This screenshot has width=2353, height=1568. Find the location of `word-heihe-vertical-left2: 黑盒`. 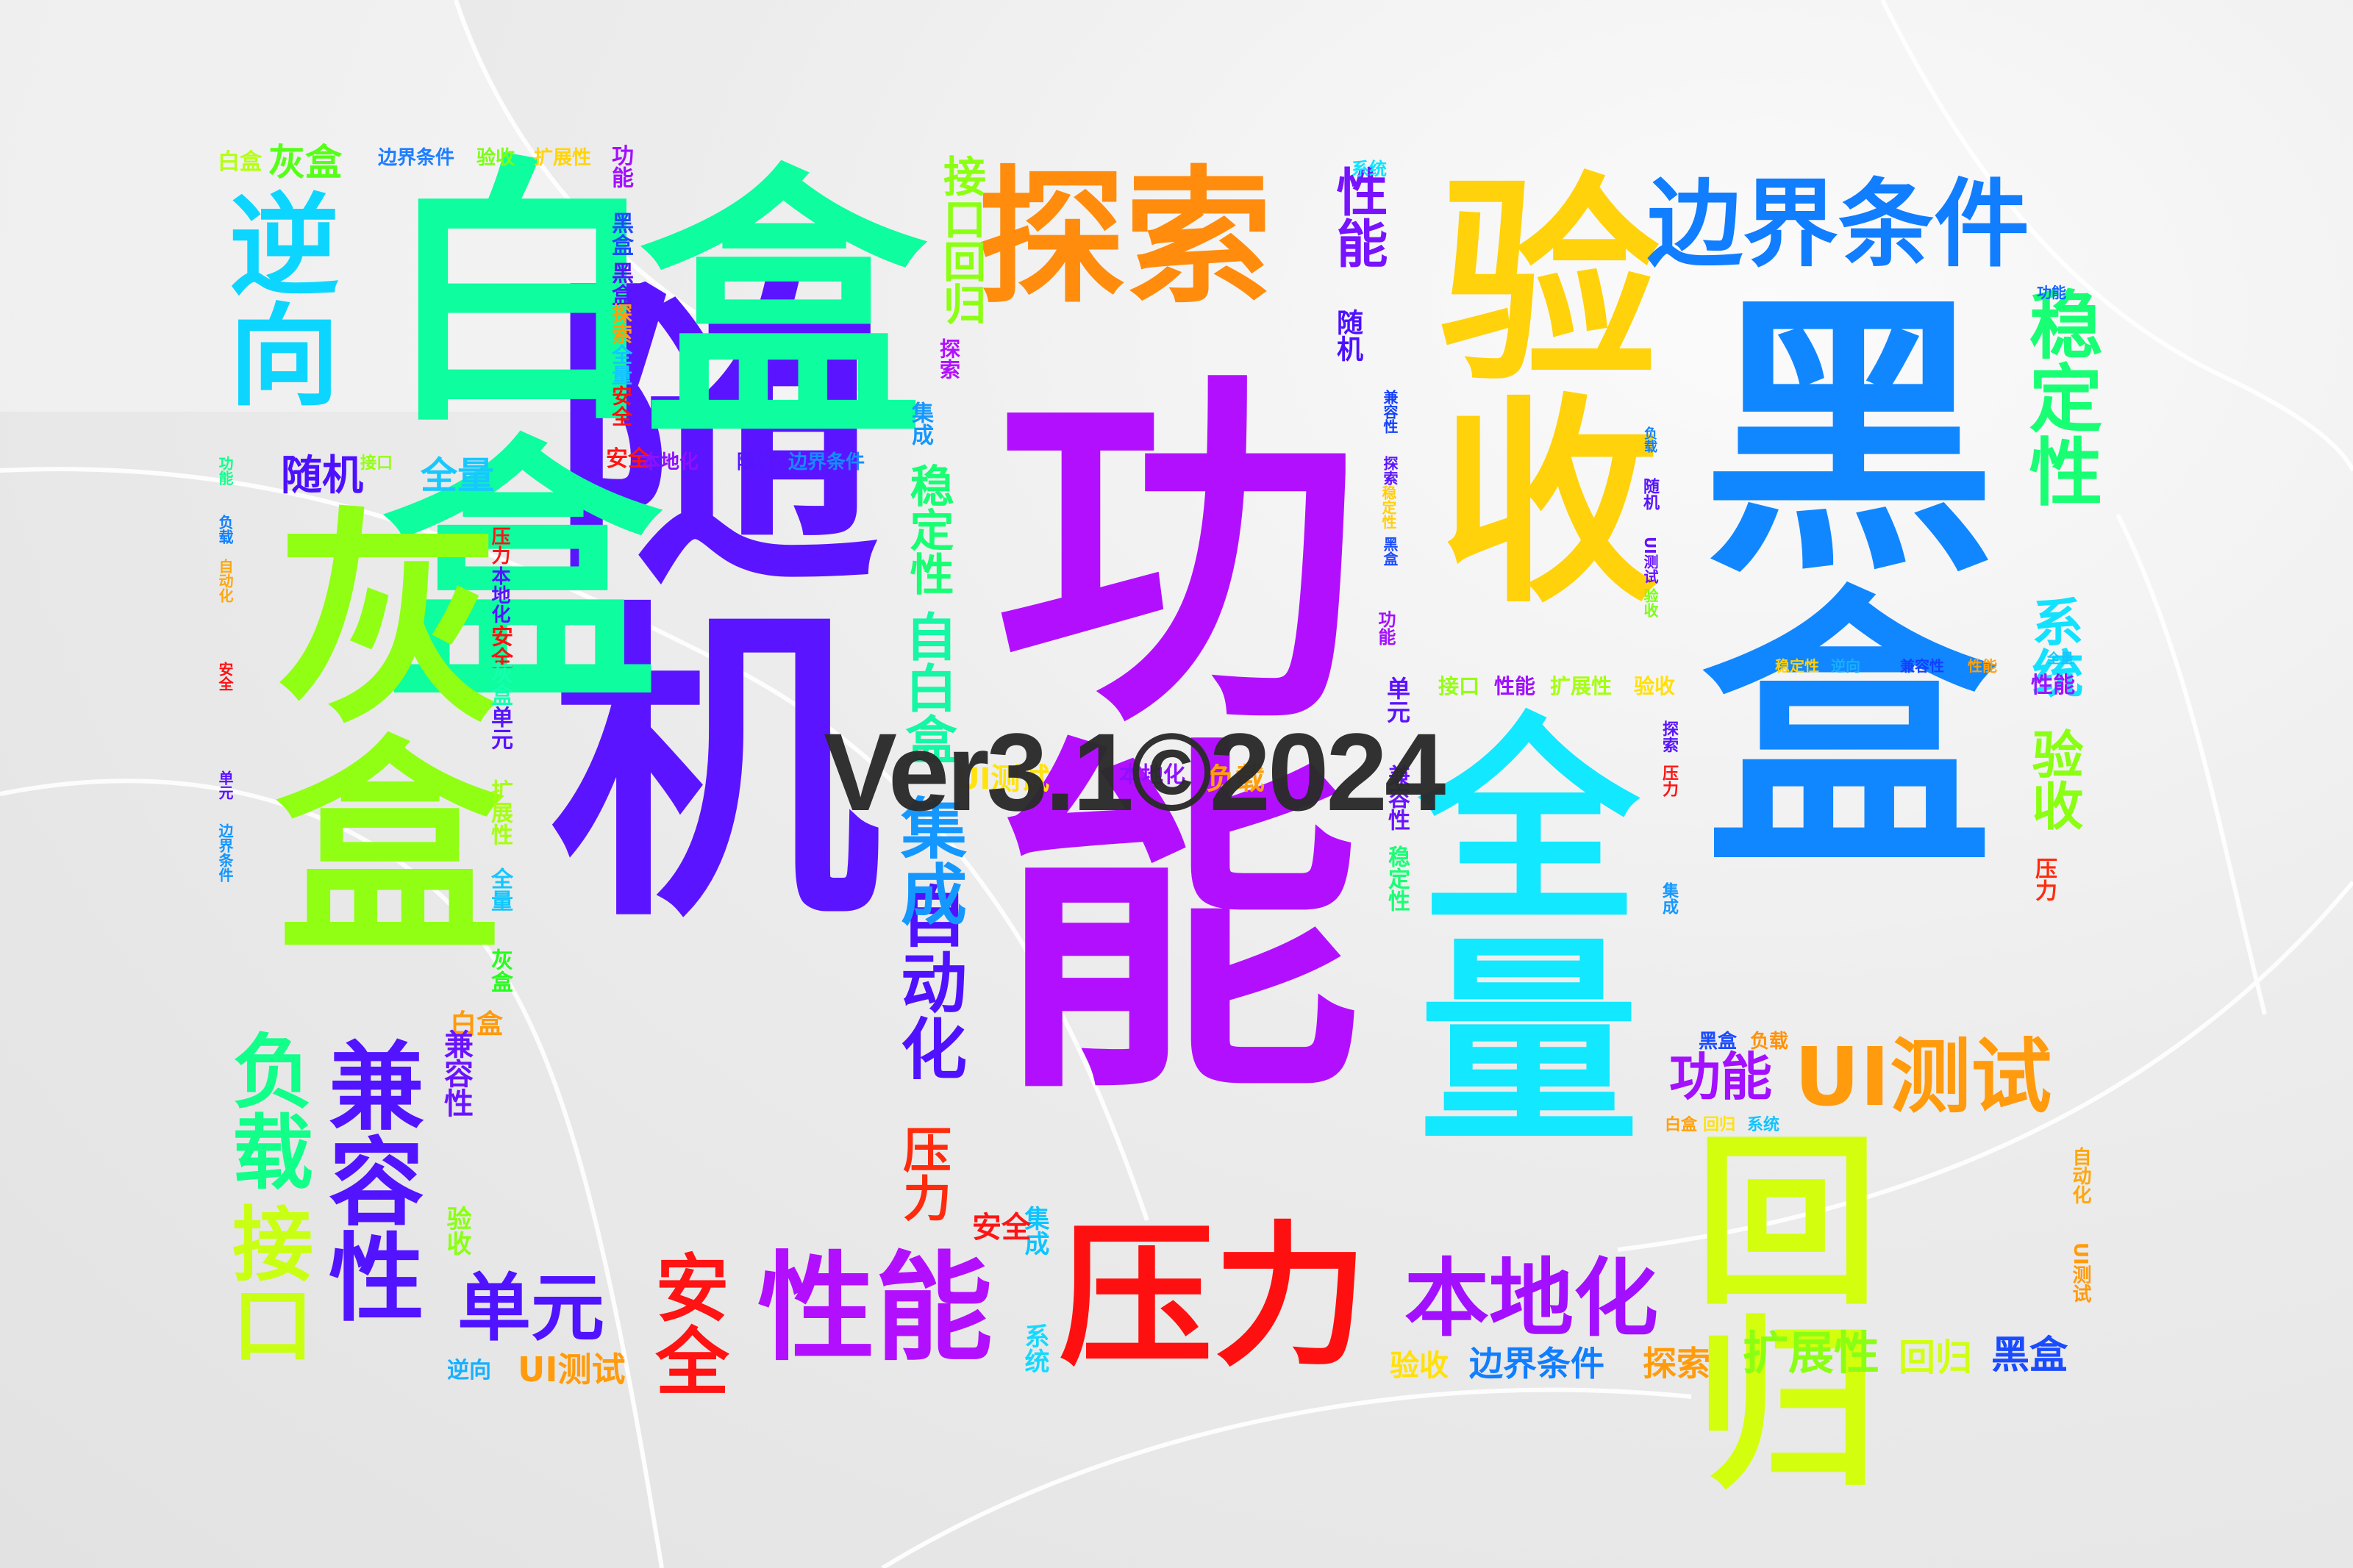

word-heihe-vertical-left2: 黑盒 is located at coordinates (620, 284).